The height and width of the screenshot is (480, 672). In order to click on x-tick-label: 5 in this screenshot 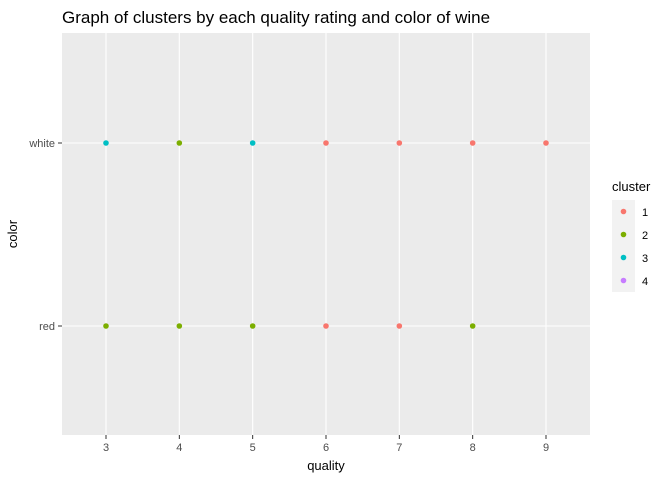, I will do `click(253, 448)`.